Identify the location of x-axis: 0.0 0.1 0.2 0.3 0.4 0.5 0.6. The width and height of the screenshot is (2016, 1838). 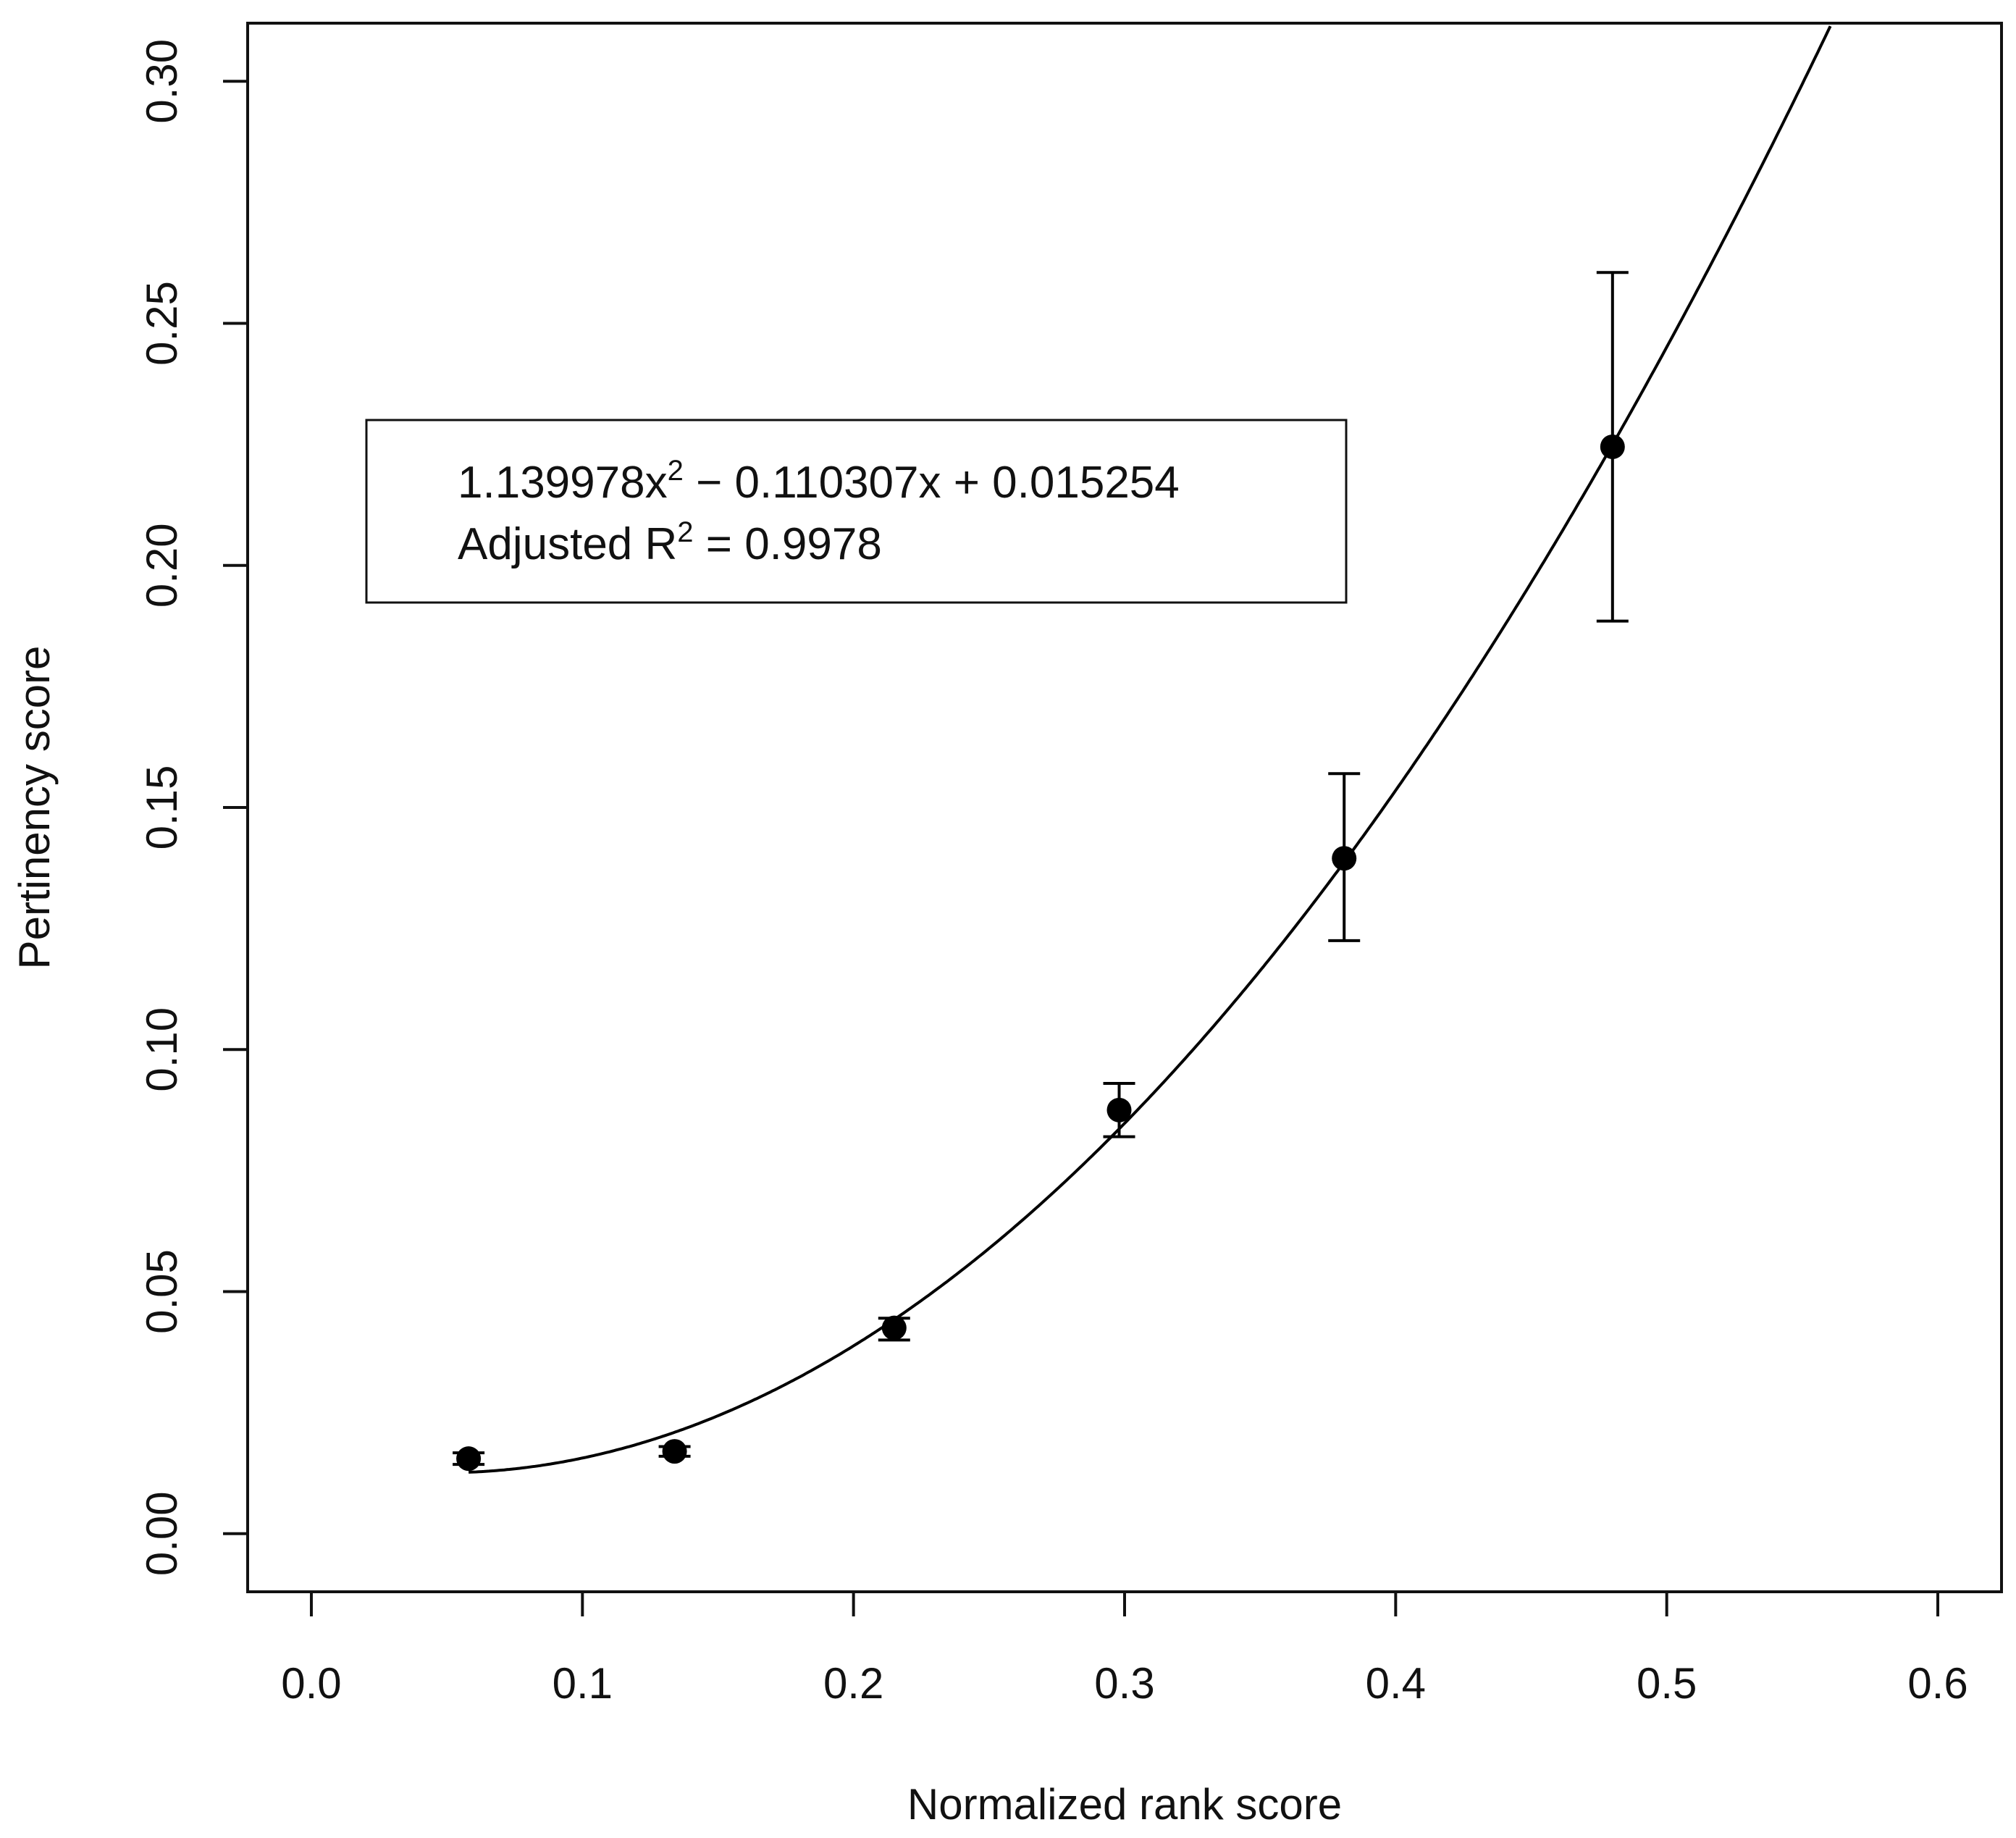
(1124, 1649).